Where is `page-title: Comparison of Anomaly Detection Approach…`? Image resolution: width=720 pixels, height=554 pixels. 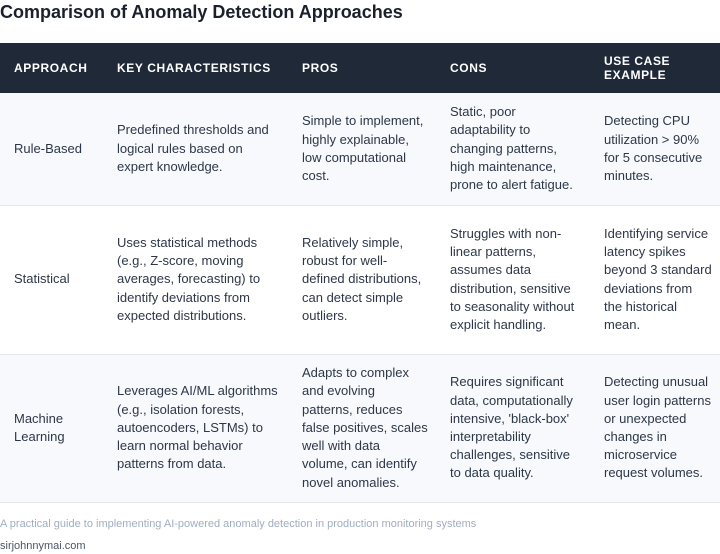
page-title: Comparison of Anomaly Detection Approach… is located at coordinates (201, 12).